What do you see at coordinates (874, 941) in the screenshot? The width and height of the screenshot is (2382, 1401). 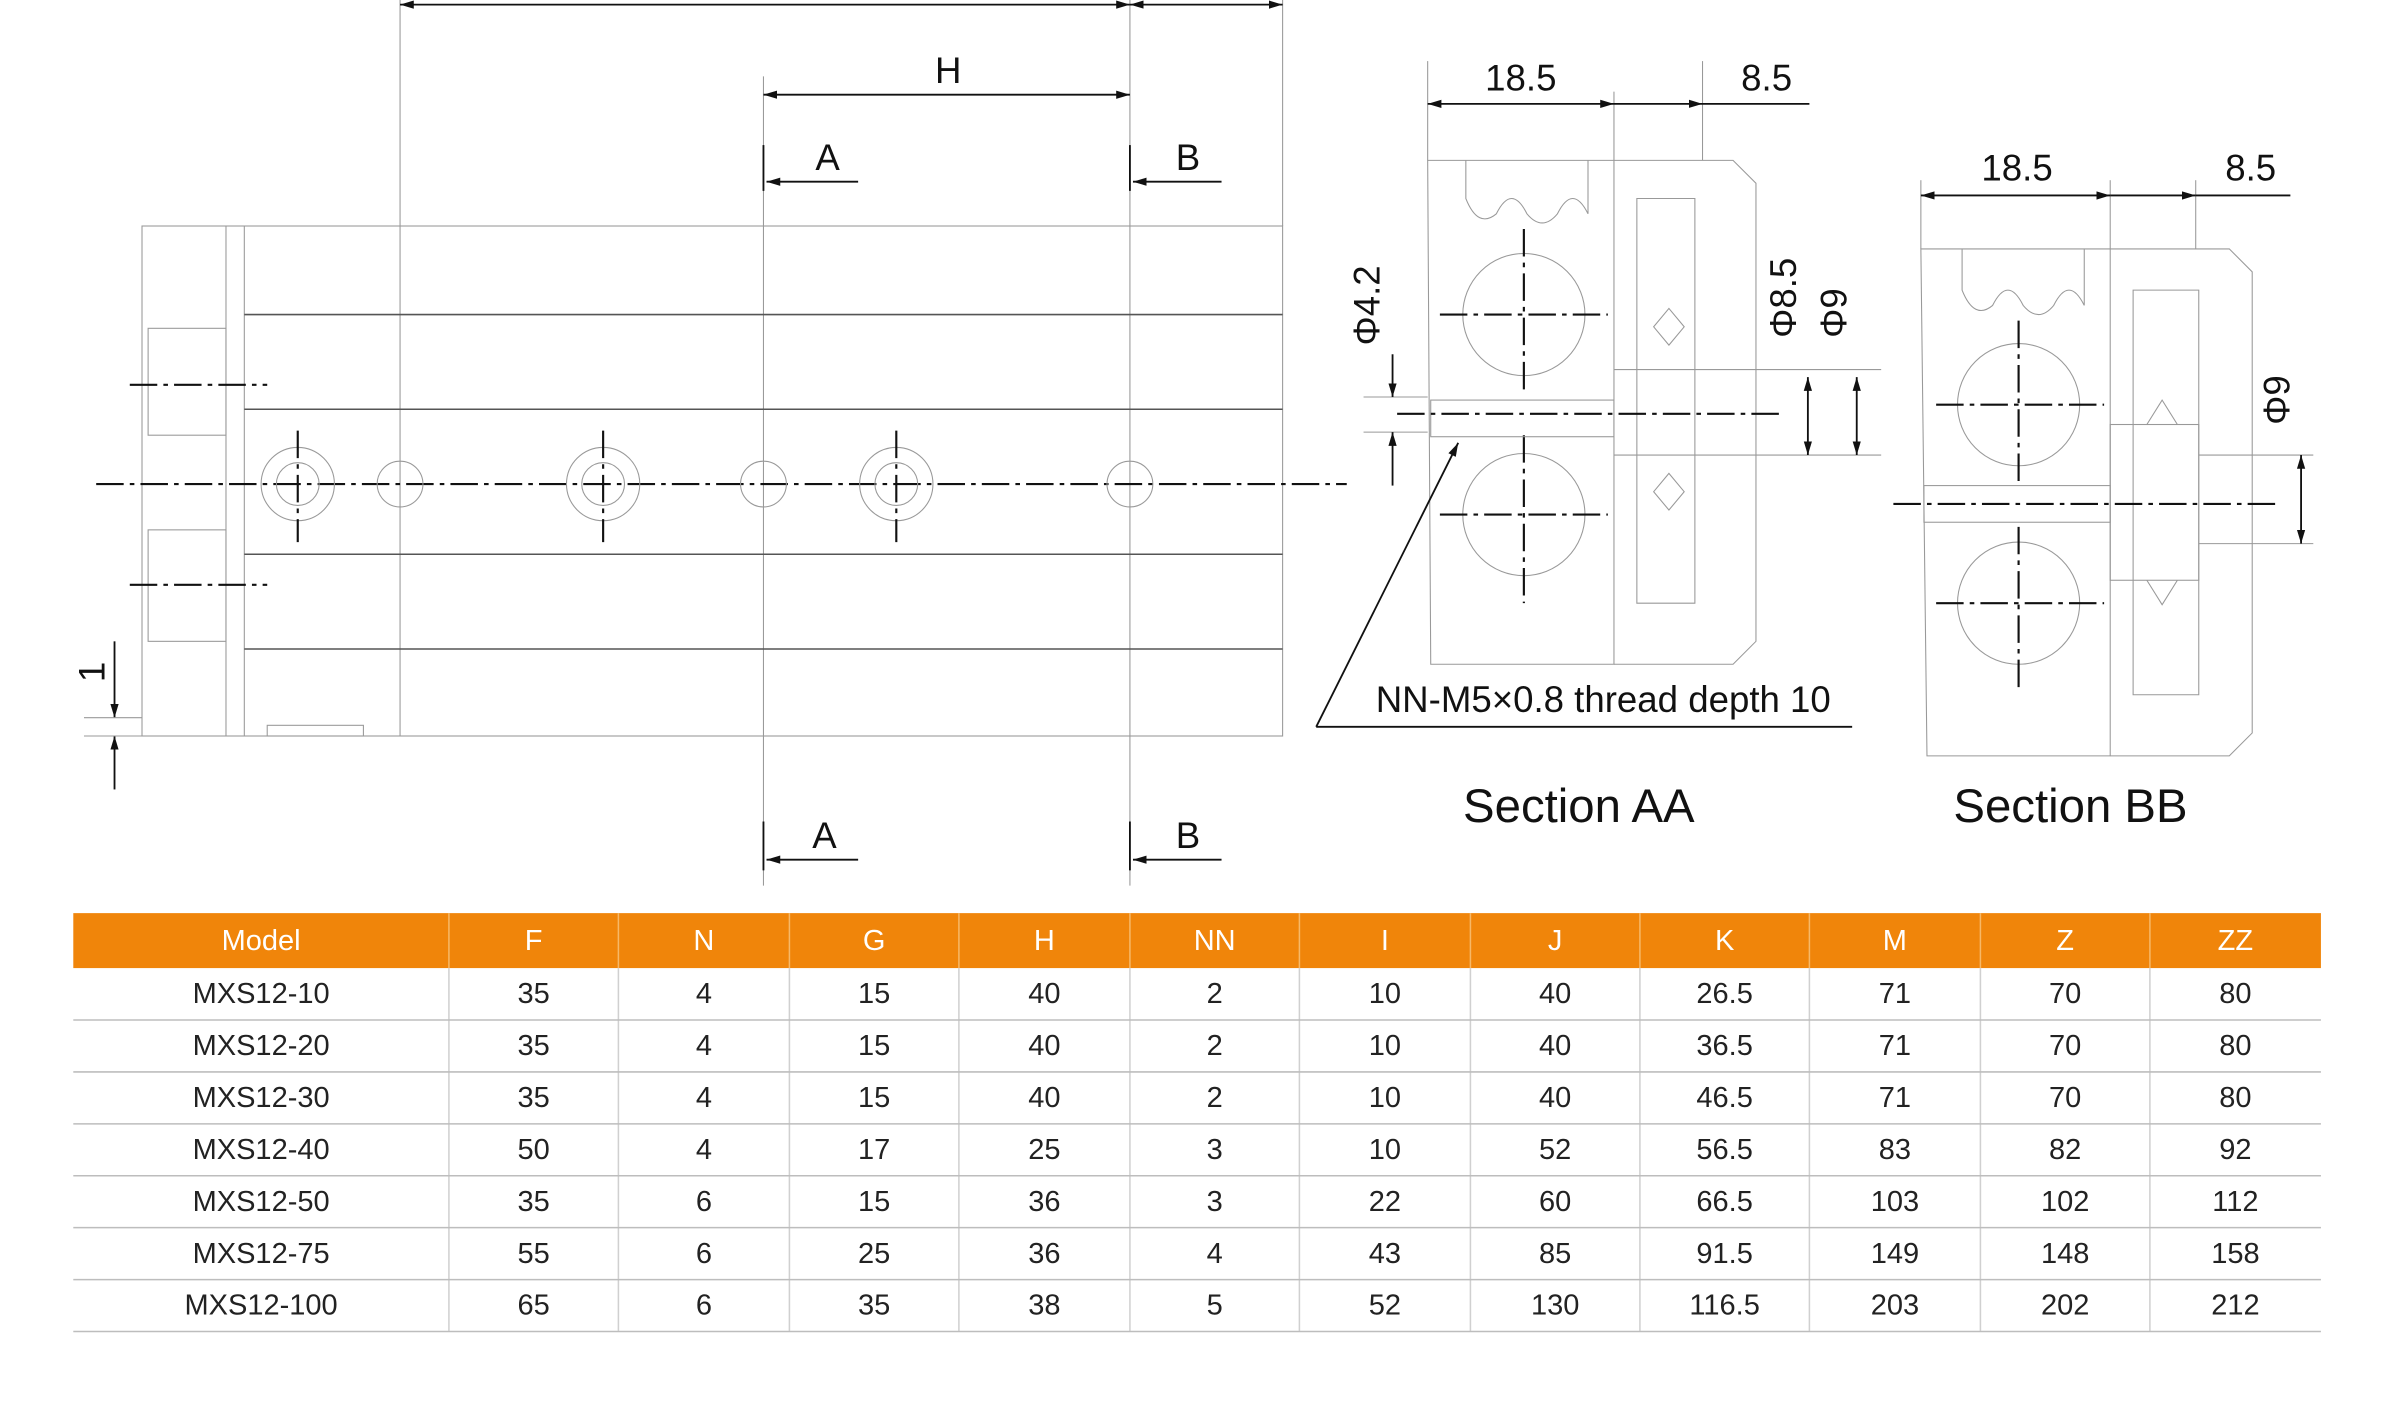 I see `table-header: G` at bounding box center [874, 941].